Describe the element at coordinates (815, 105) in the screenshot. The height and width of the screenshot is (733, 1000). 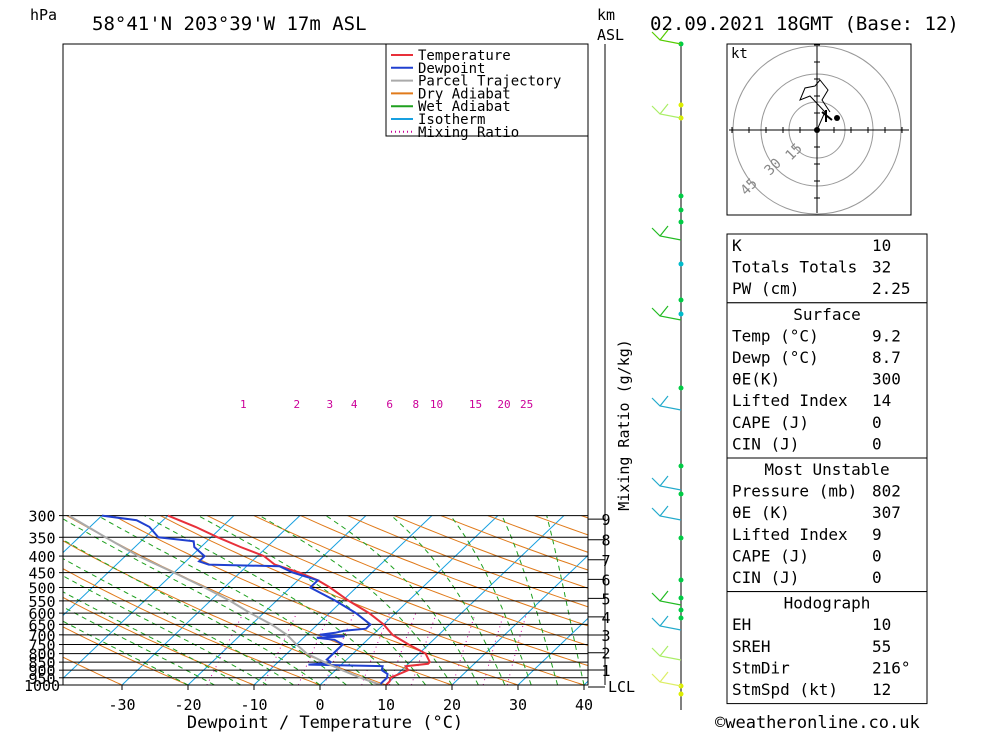
I see `hodograph-trace` at that location.